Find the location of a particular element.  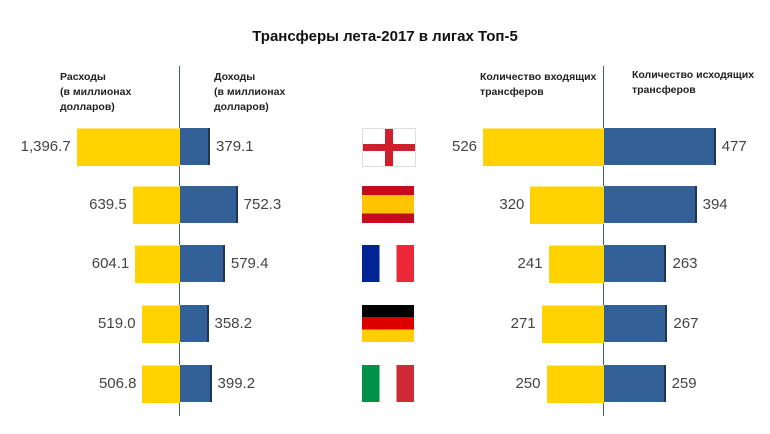

label-0-left: 519.0 is located at coordinates (117, 323).